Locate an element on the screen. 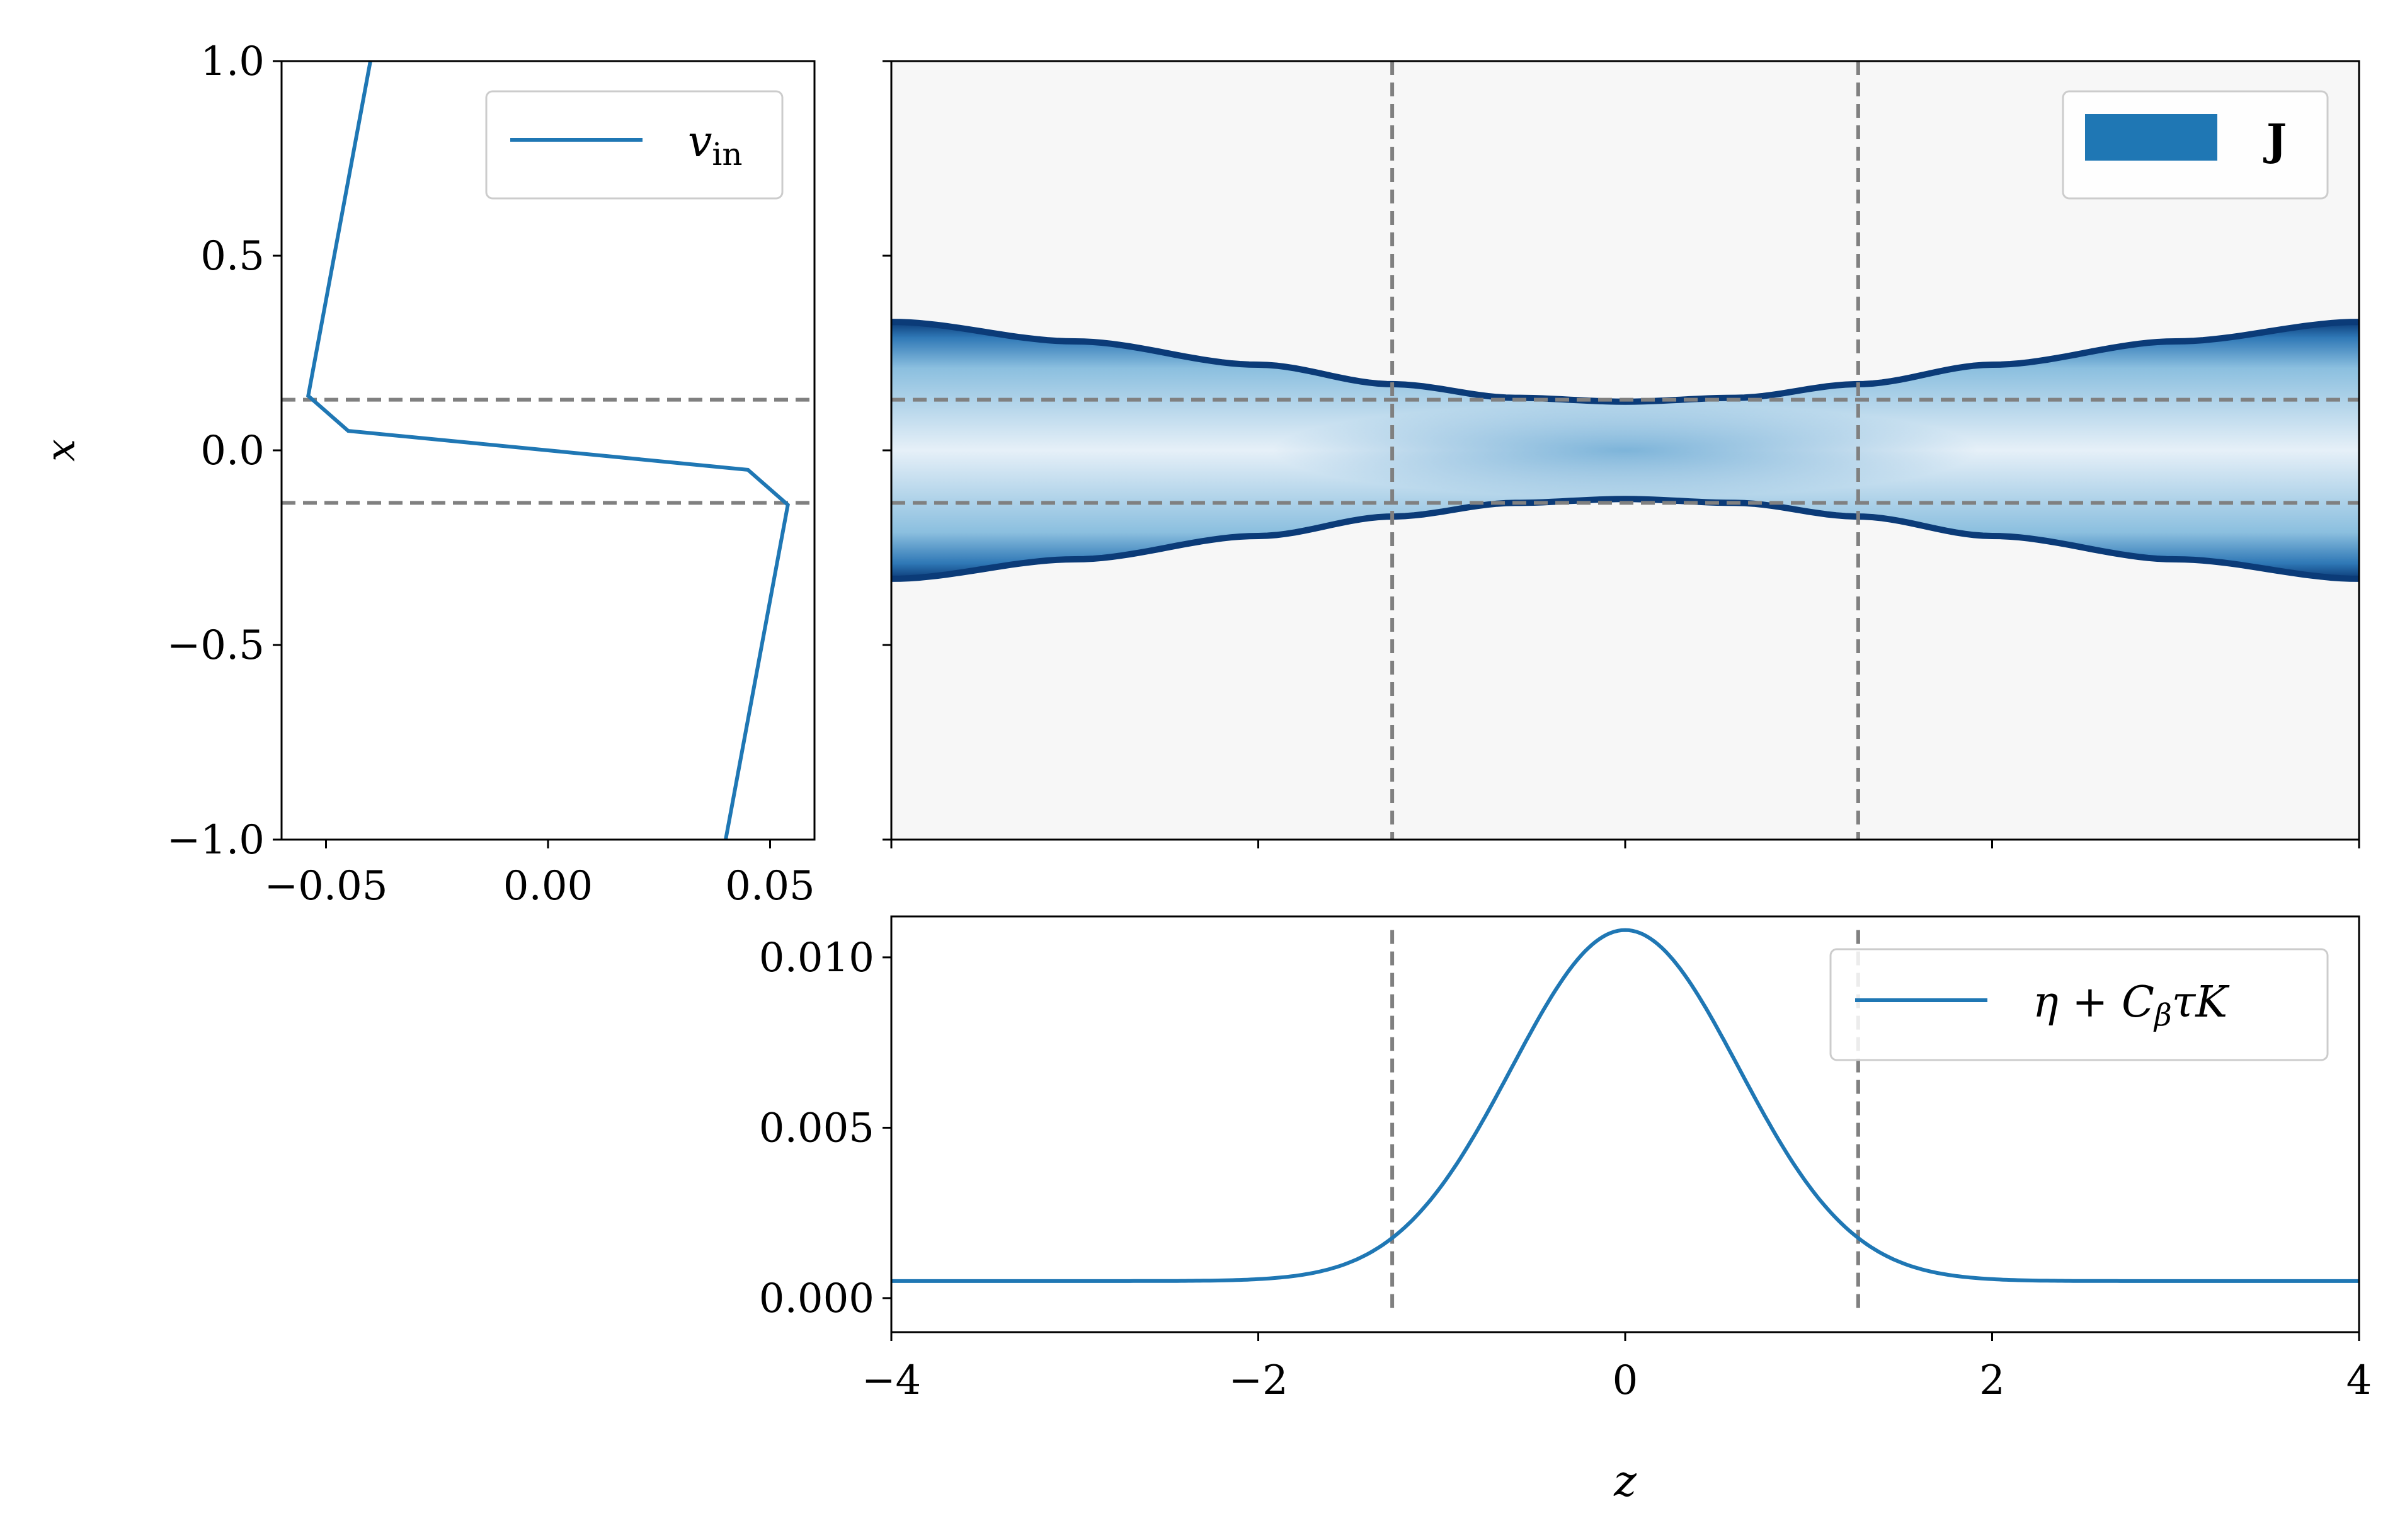  bottom-y-tick-label: 0.010 is located at coordinates (816, 958).